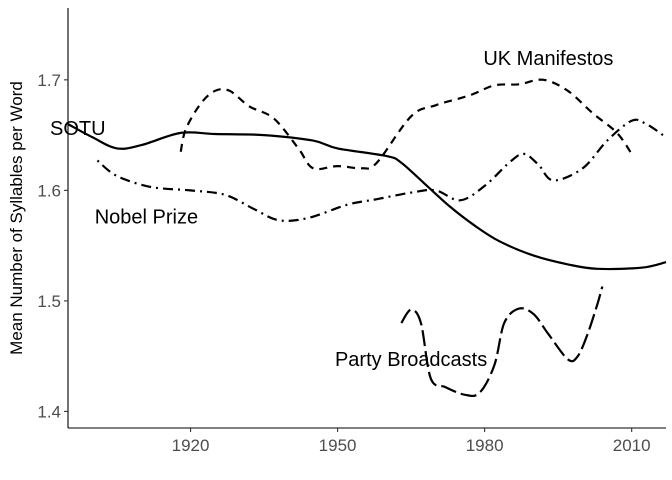 This screenshot has height=480, width=672. I want to click on y-tick-label: 1.4, so click(49, 411).